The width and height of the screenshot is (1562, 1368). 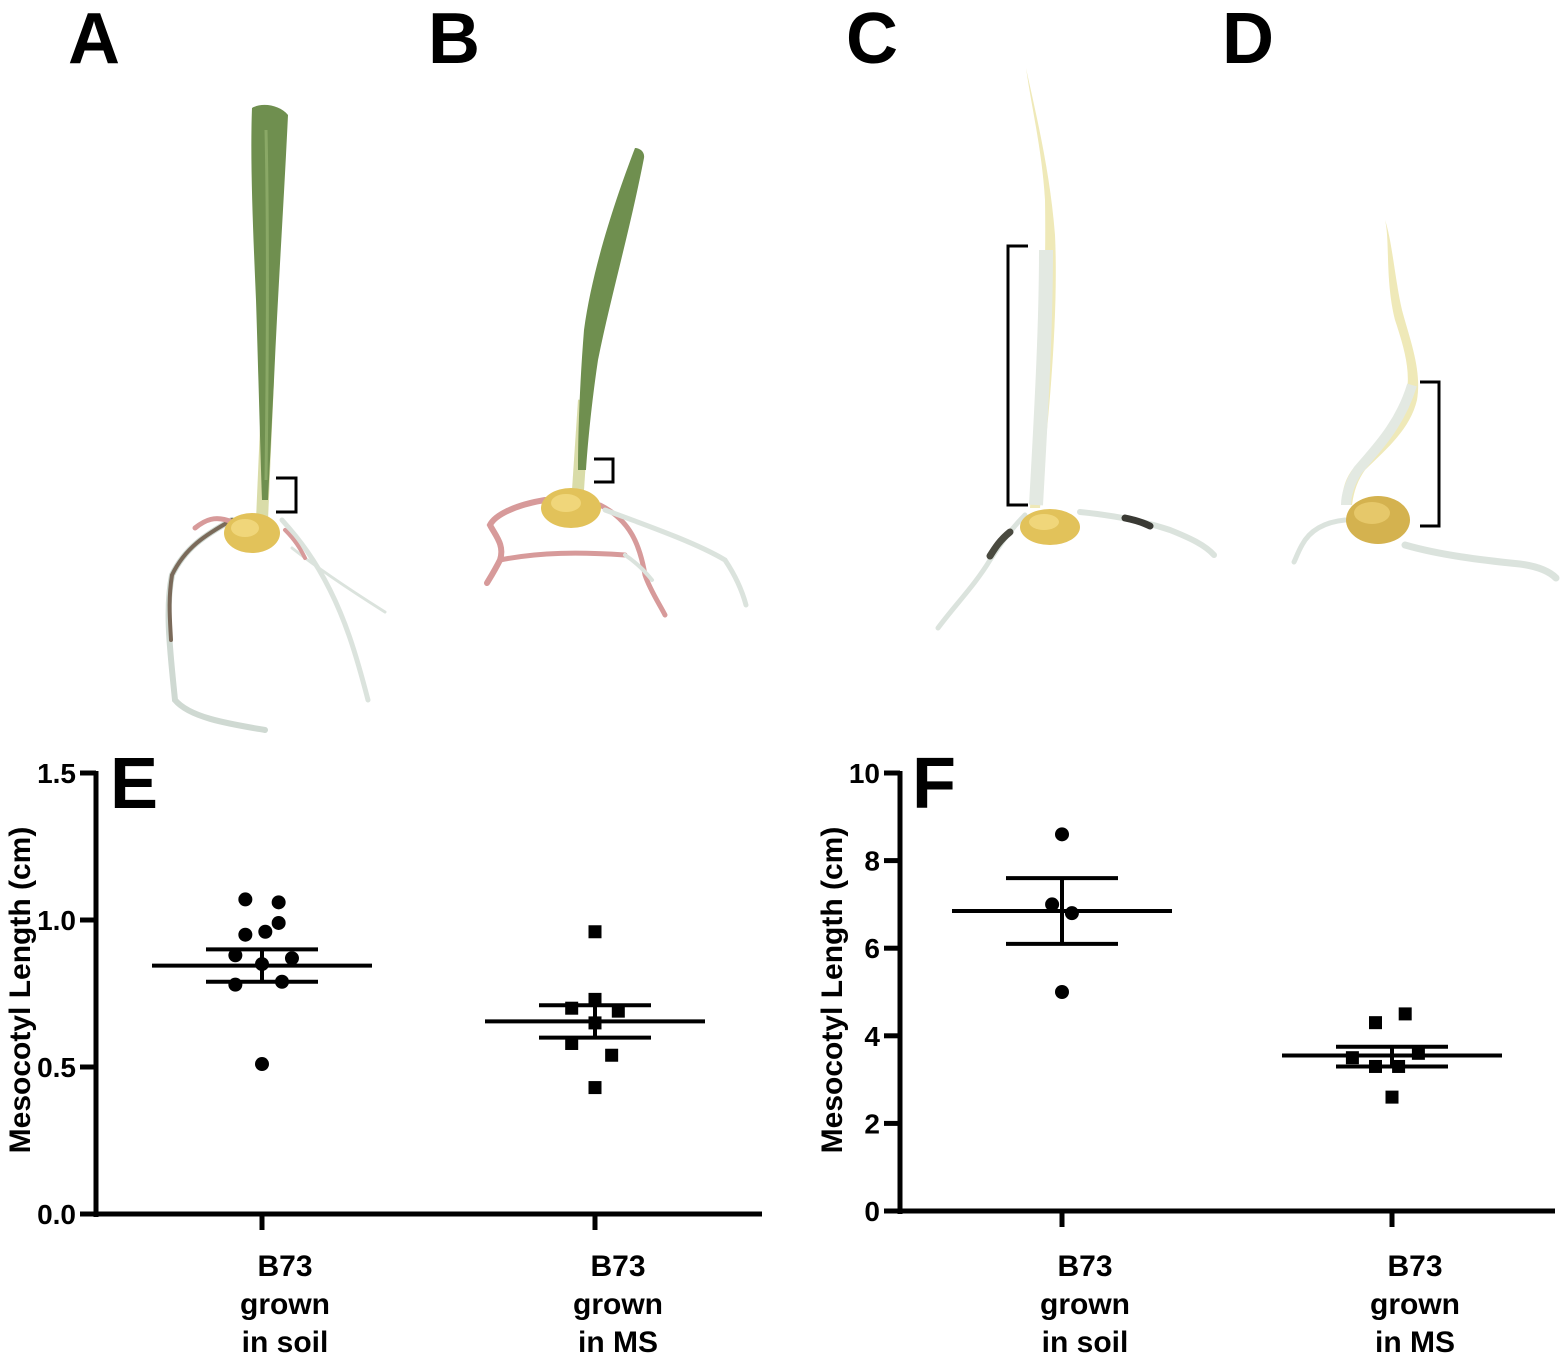 I want to click on panel-letter-a: A, so click(x=94, y=39).